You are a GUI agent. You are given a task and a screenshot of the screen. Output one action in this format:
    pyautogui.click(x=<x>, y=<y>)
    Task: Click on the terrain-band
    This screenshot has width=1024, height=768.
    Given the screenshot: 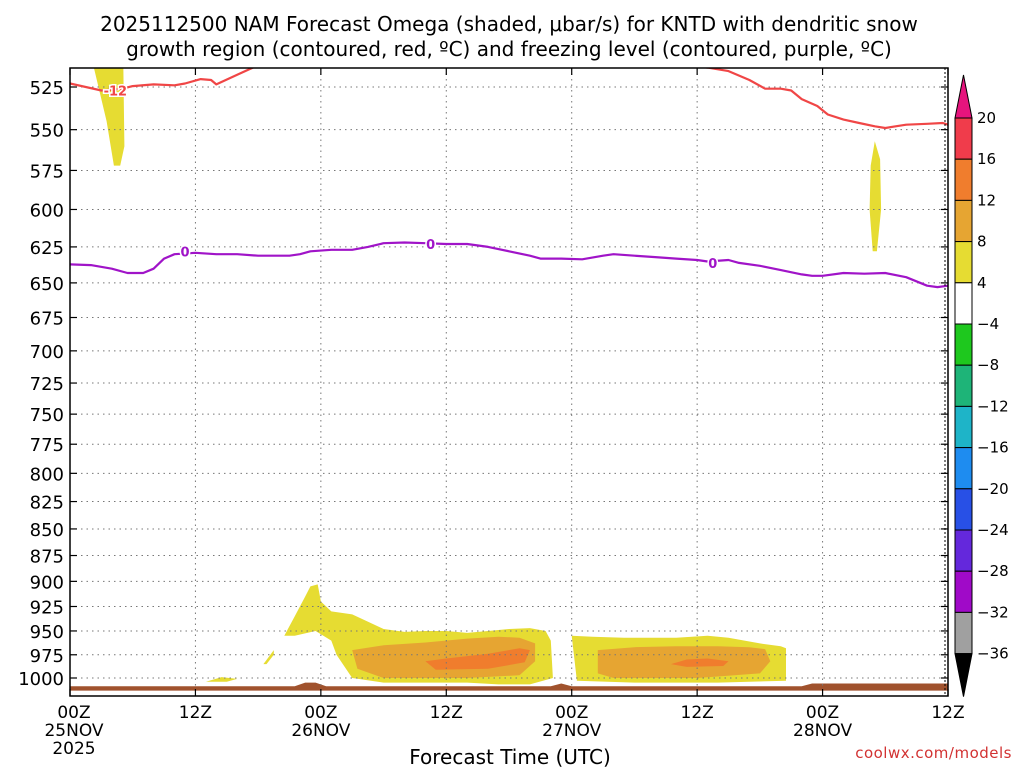 What is the action you would take?
    pyautogui.click(x=509, y=686)
    